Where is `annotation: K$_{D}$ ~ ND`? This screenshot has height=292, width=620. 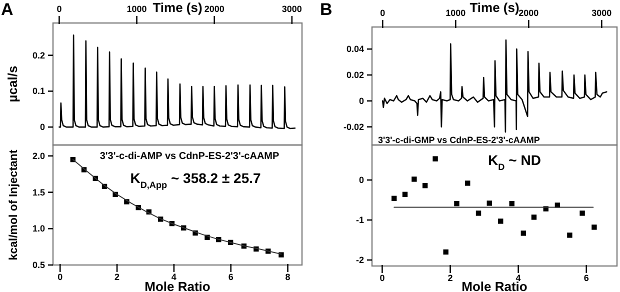 annotation: K$_{D}$ ~ ND is located at coordinates (514, 162).